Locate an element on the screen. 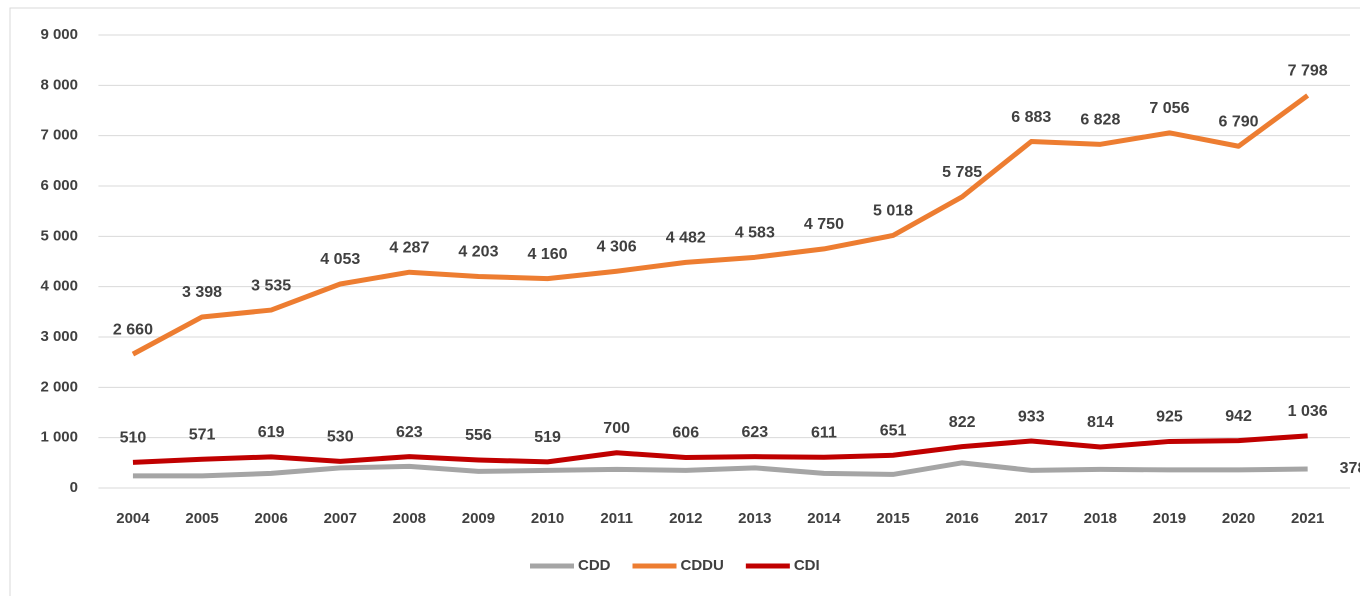  legend-label: CDD is located at coordinates (594, 565).